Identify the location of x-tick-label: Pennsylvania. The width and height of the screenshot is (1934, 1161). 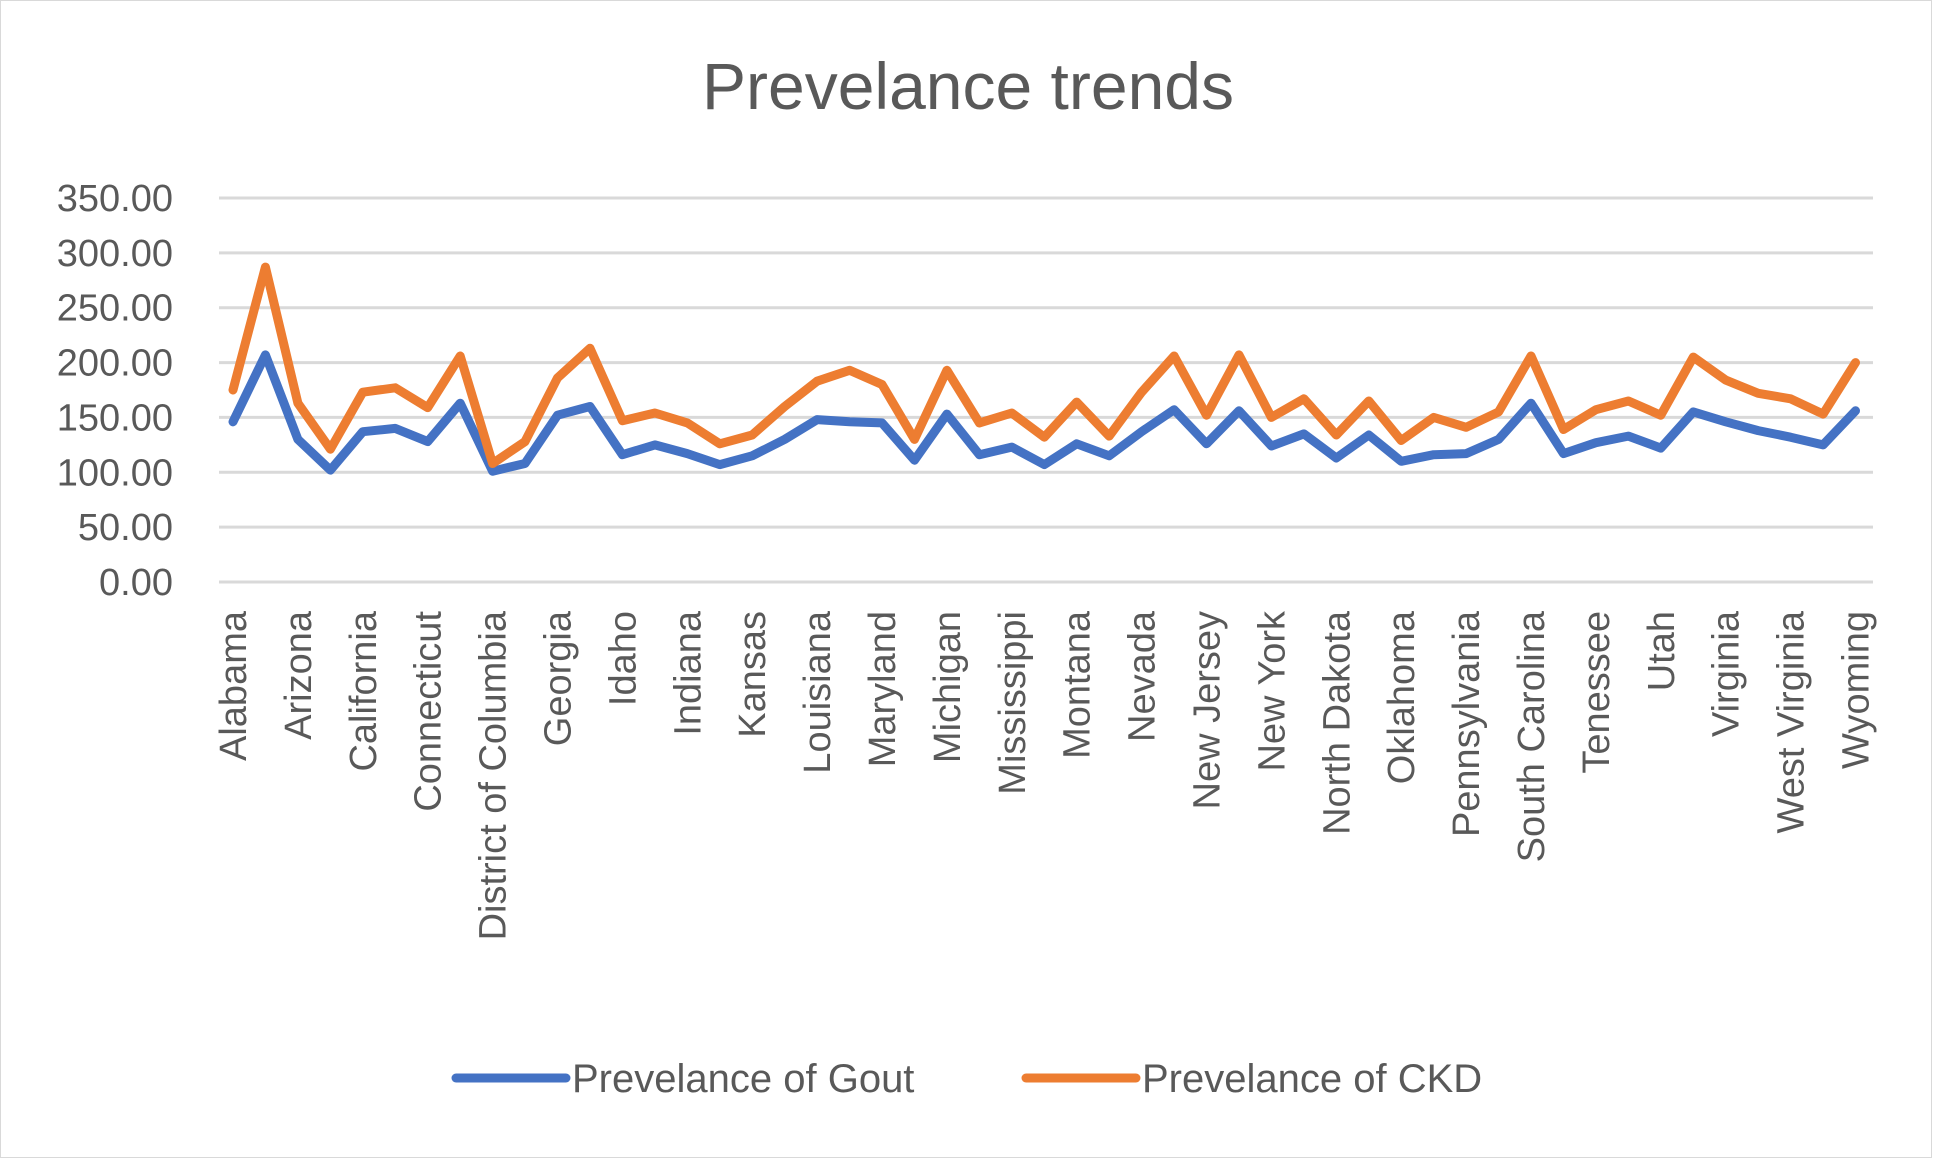
(1467, 723).